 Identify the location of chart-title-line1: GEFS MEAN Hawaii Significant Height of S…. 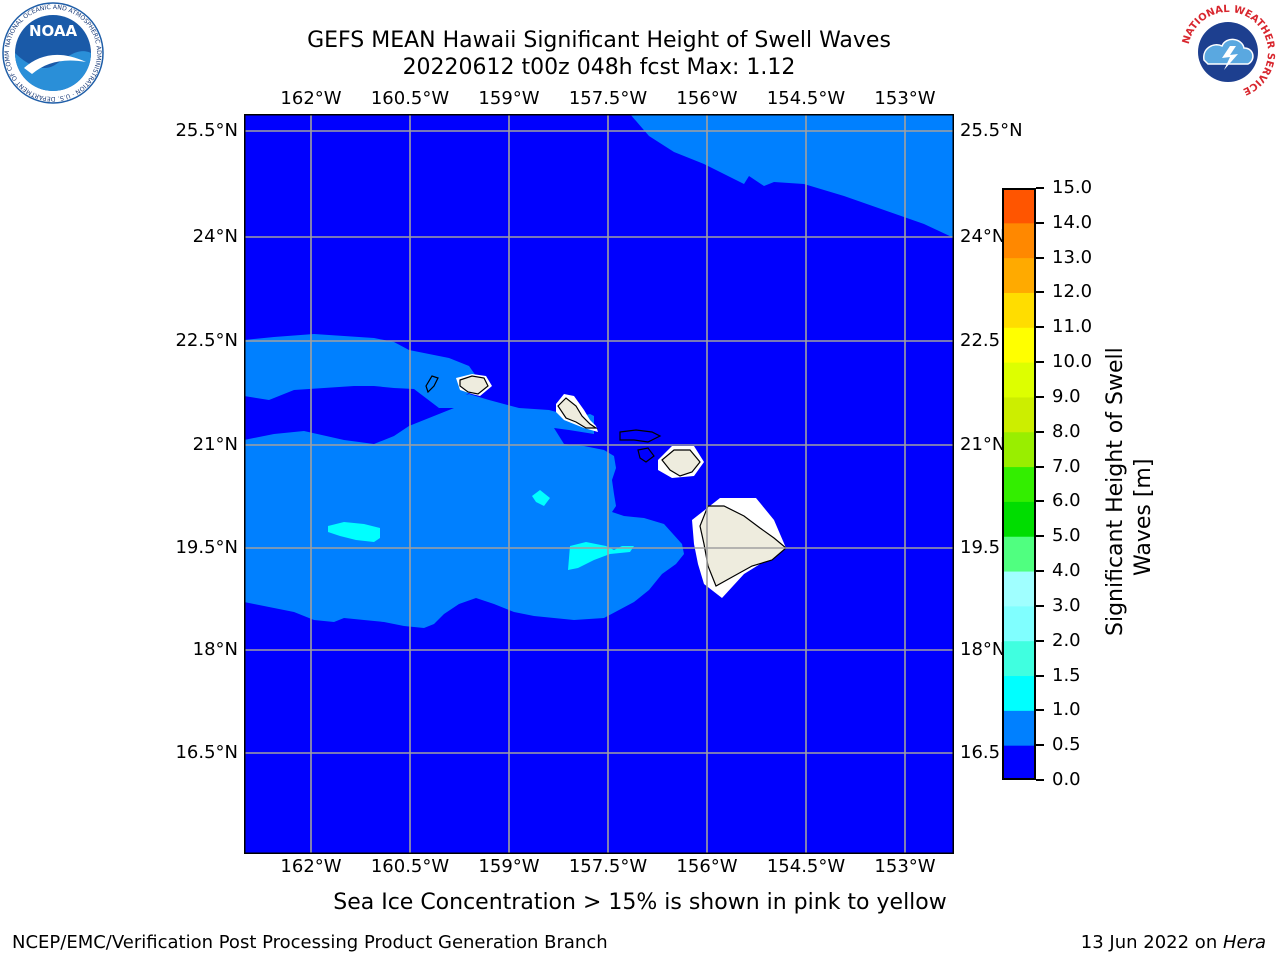
(599, 40).